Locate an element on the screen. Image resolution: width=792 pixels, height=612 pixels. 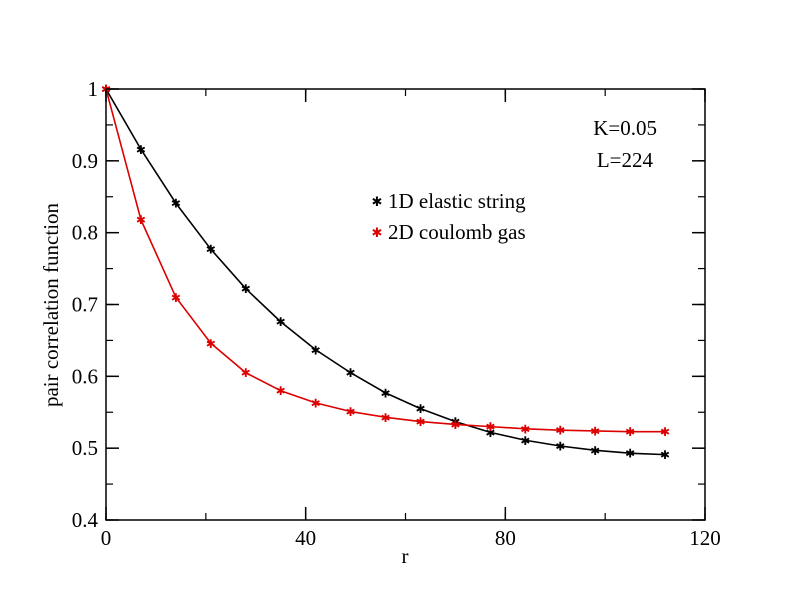
y-axis-title: pair correlation function is located at coordinates (51, 304).